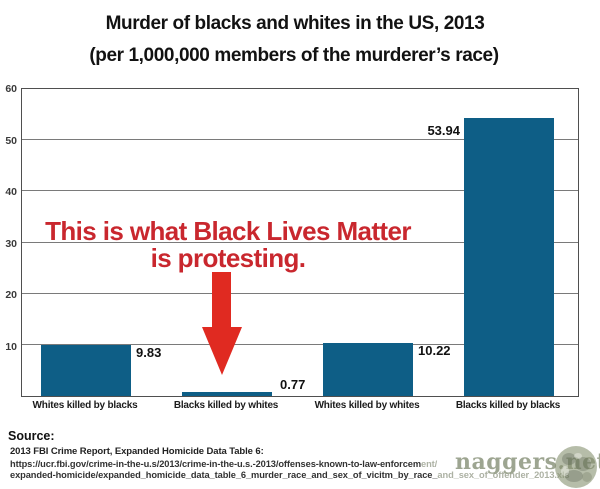 This screenshot has width=600, height=489. What do you see at coordinates (11, 295) in the screenshot?
I see `y-tick-20: 20` at bounding box center [11, 295].